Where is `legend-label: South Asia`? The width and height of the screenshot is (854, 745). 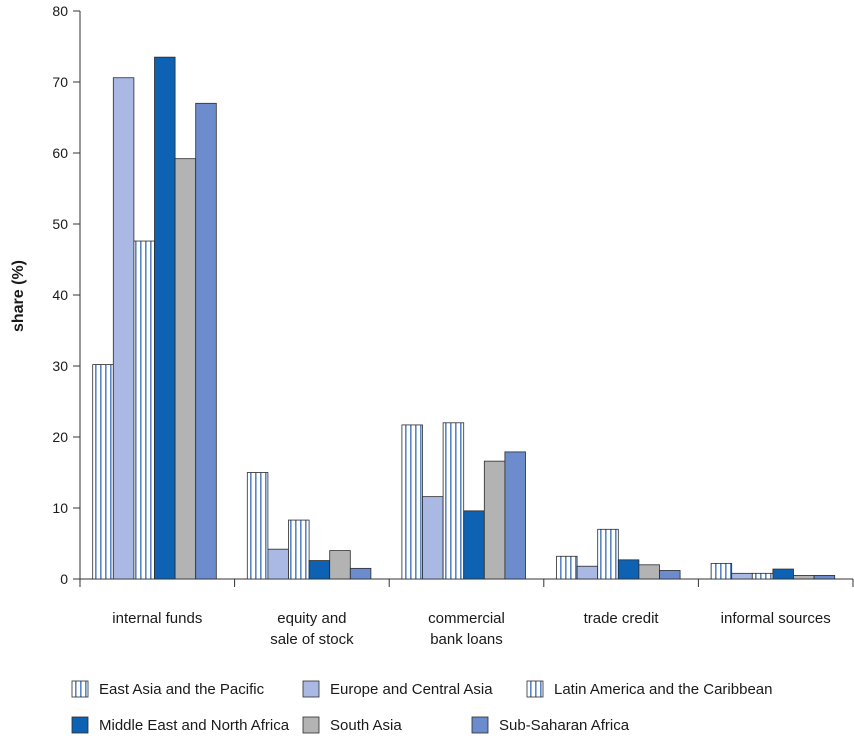
legend-label: South Asia is located at coordinates (366, 725).